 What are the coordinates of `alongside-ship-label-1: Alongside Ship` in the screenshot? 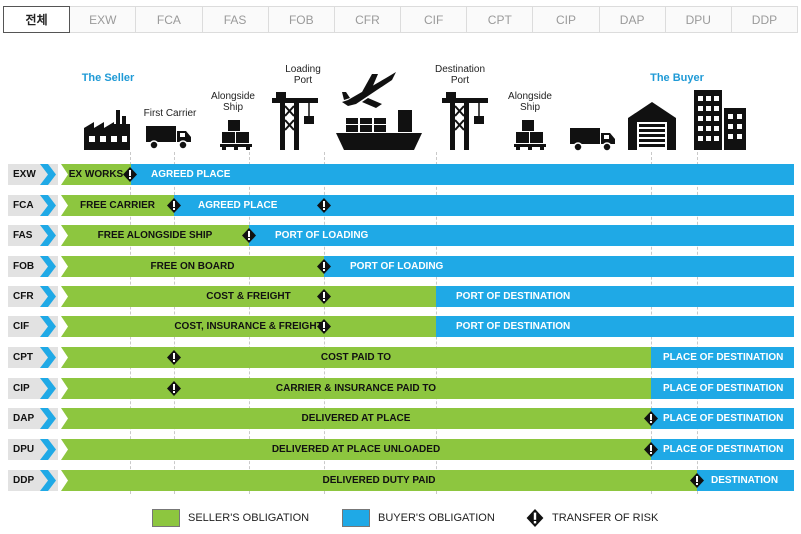 It's located at (233, 102).